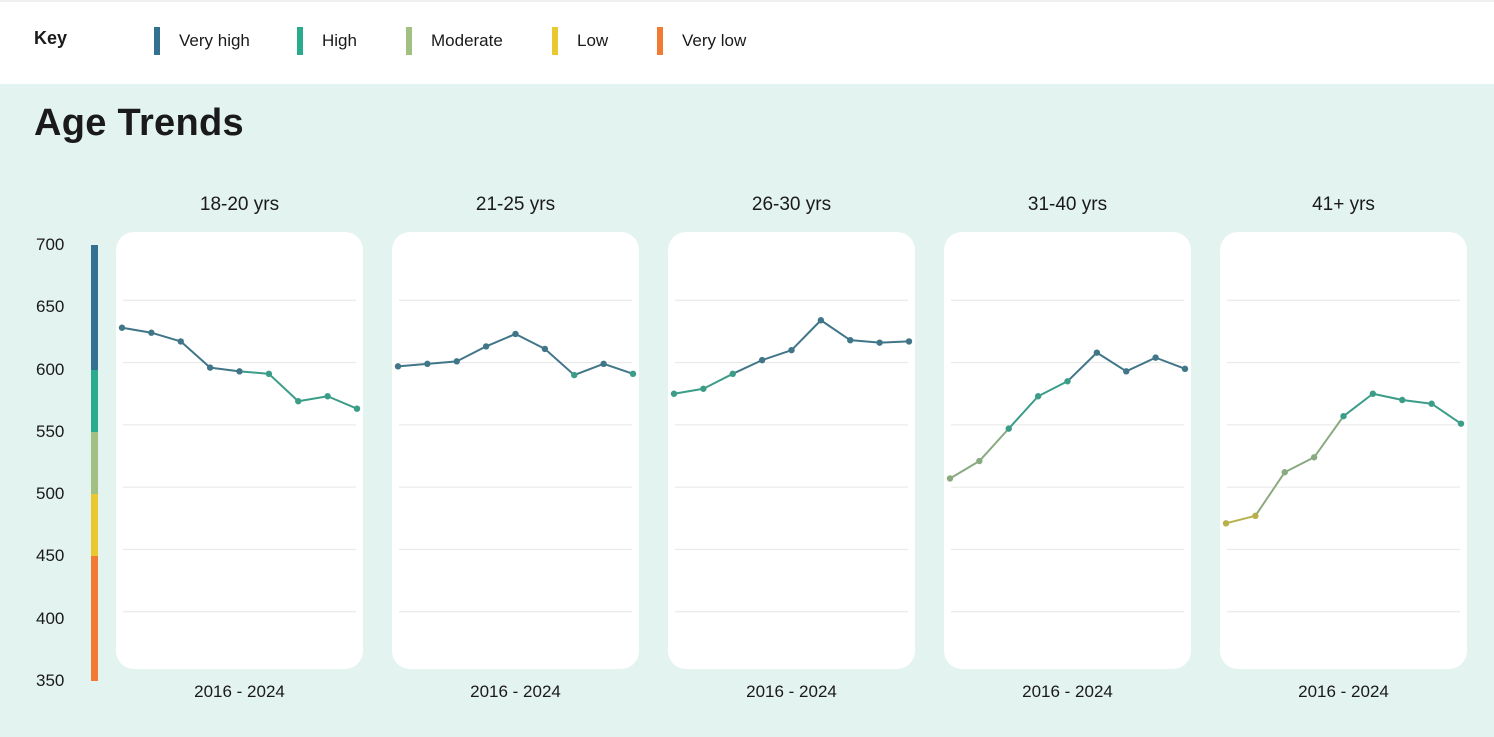  What do you see at coordinates (50, 618) in the screenshot?
I see `y-tick-label: 400` at bounding box center [50, 618].